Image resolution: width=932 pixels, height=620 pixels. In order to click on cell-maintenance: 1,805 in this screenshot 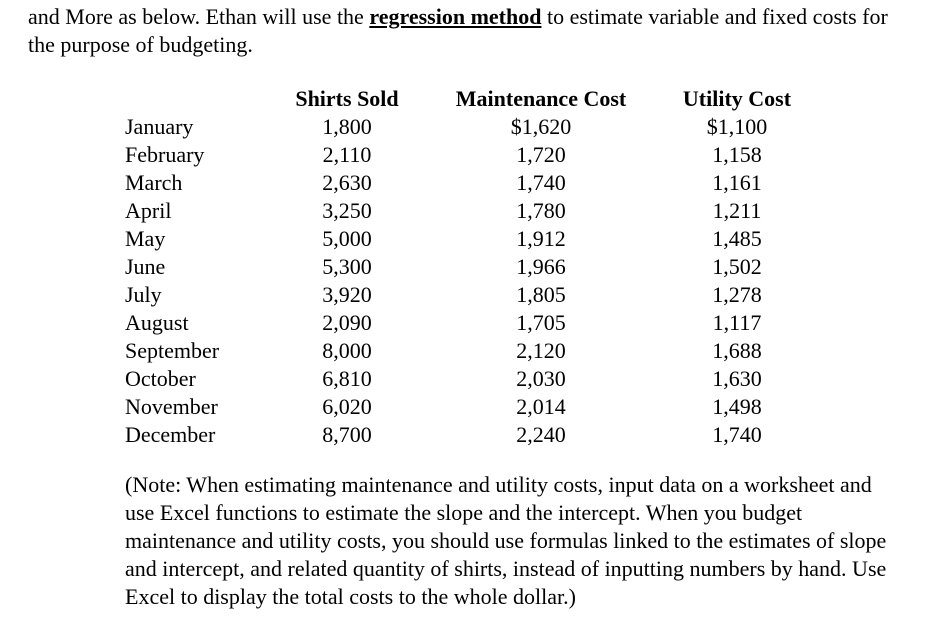, I will do `click(541, 294)`.